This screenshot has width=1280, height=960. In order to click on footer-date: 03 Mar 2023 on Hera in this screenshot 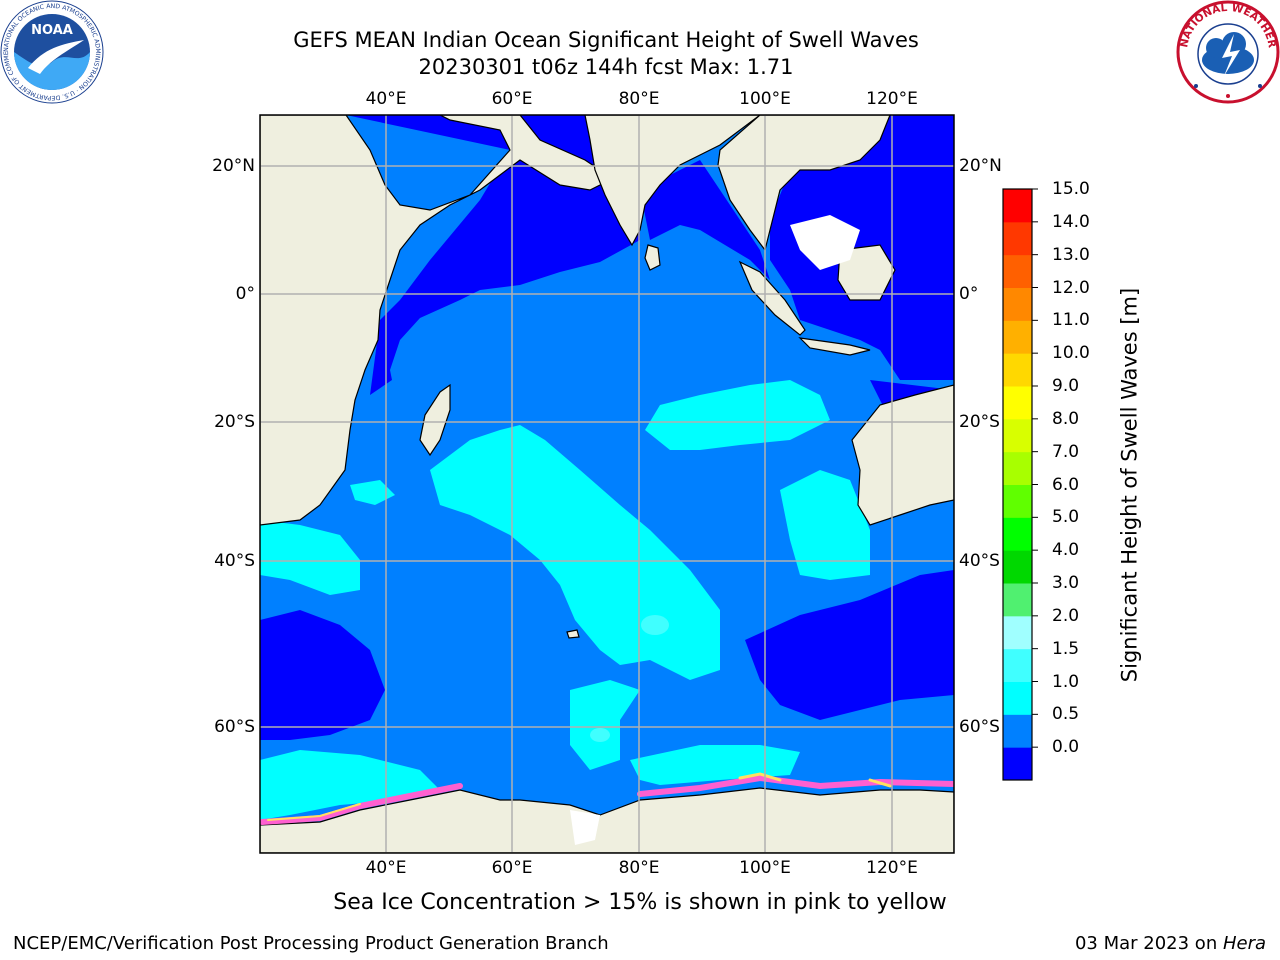, I will do `click(1170, 943)`.